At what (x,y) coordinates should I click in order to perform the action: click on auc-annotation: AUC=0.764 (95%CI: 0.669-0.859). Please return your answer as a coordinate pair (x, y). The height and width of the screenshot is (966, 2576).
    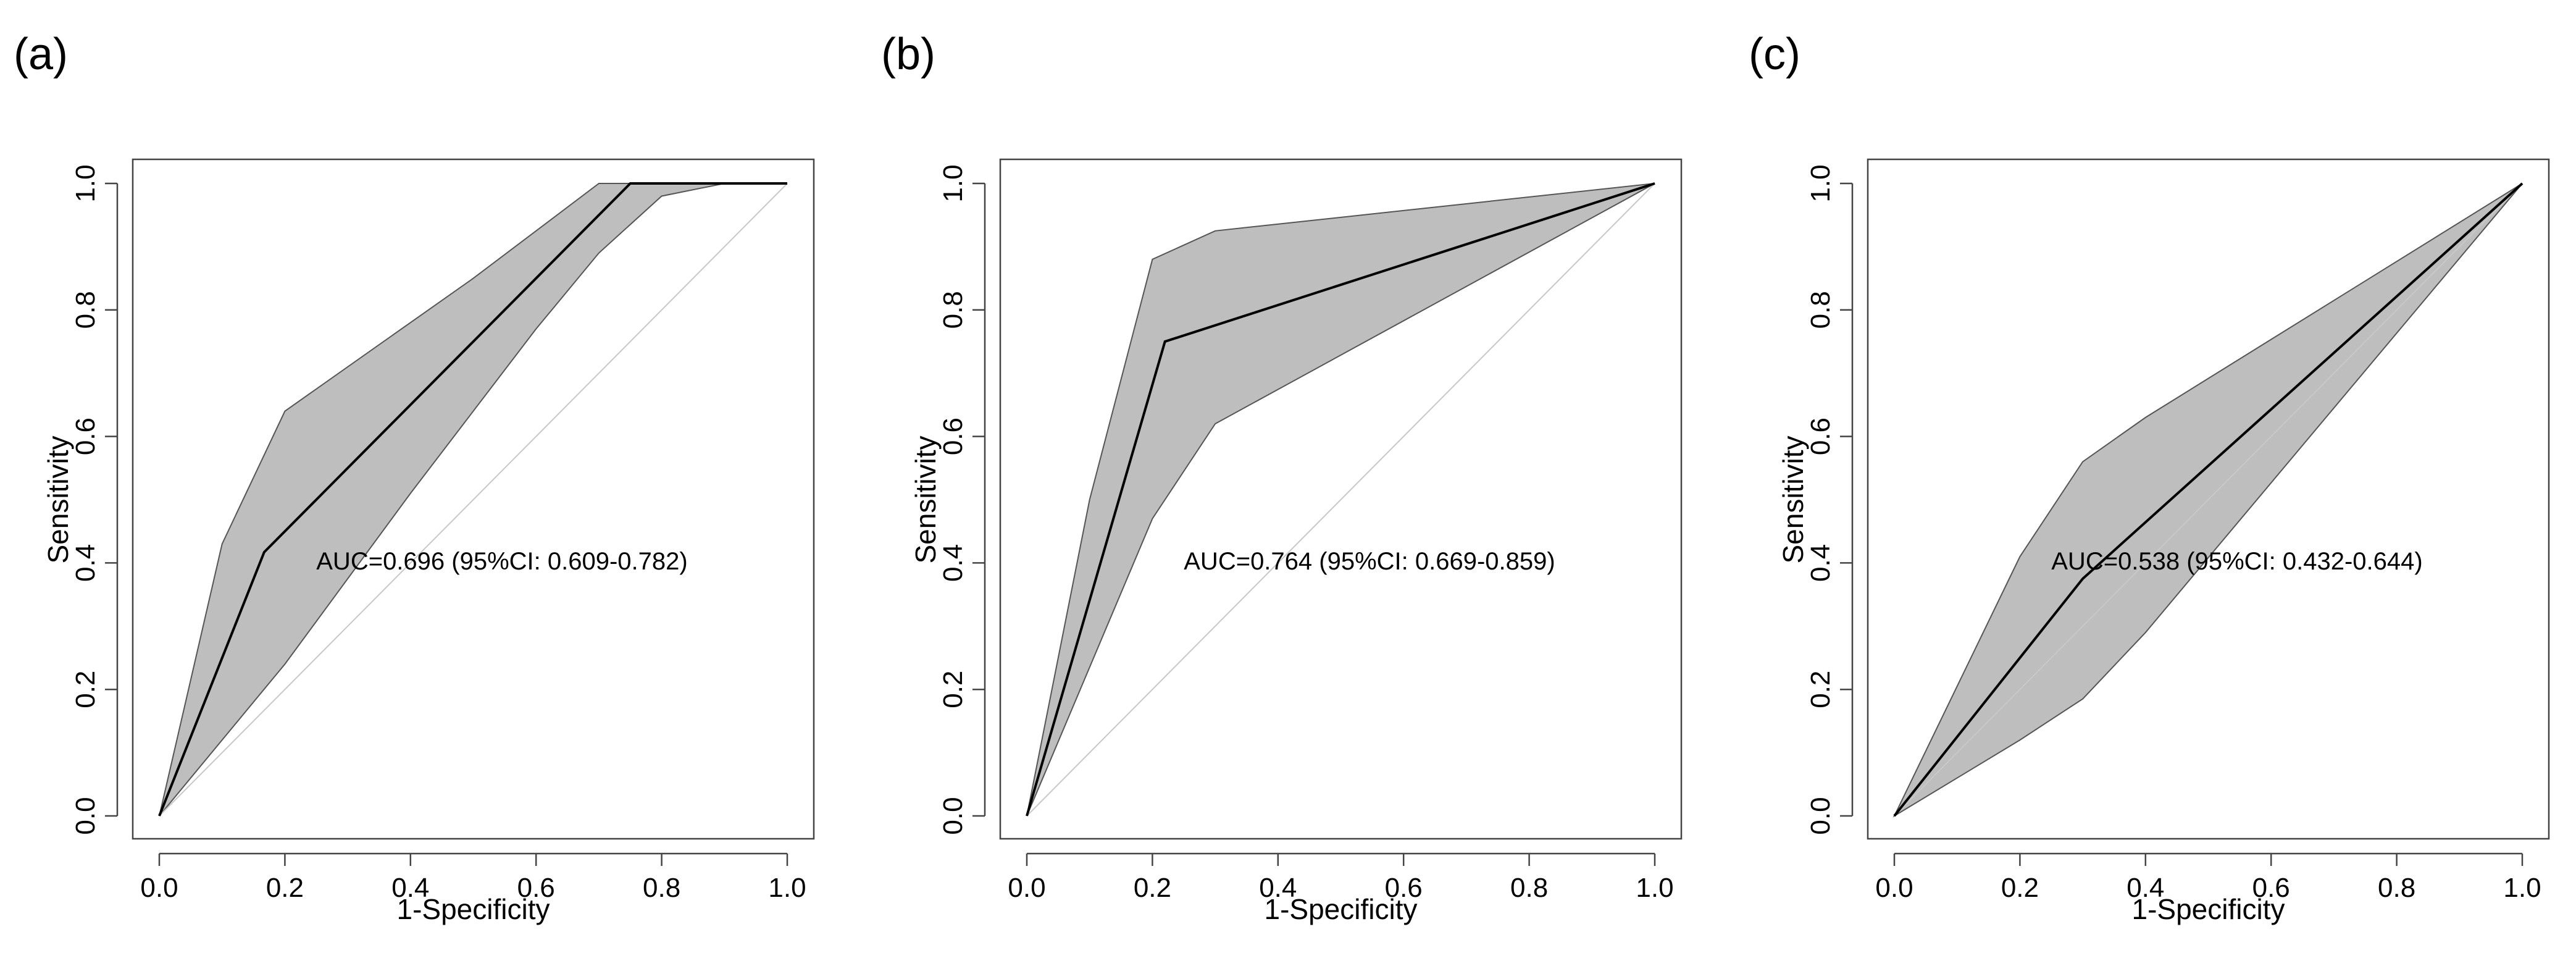
    Looking at the image, I should click on (1369, 561).